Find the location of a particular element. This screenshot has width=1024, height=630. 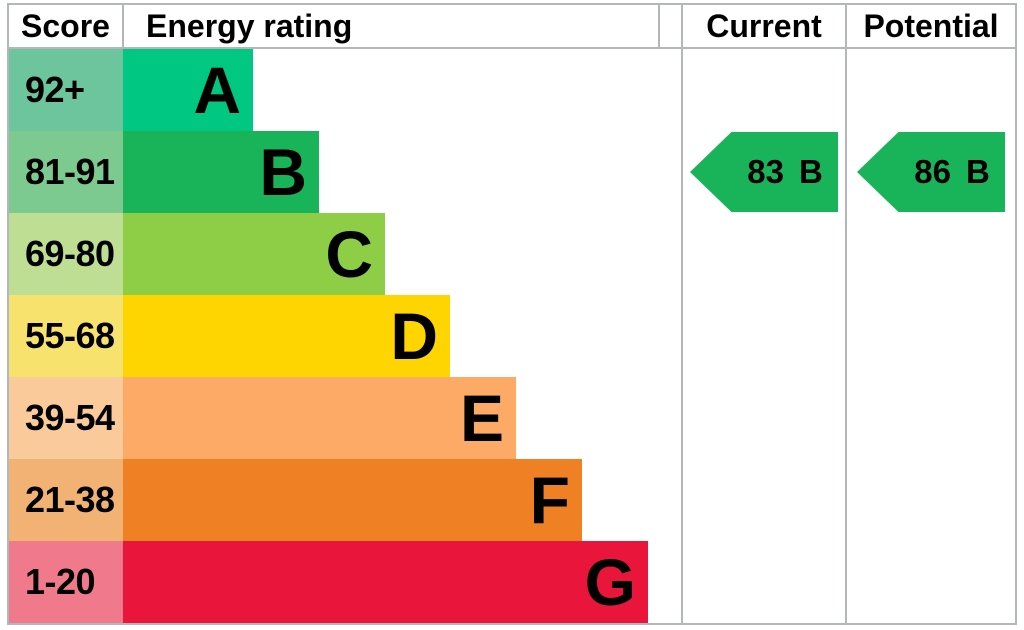

rating-bar-b: B is located at coordinates (221, 172).